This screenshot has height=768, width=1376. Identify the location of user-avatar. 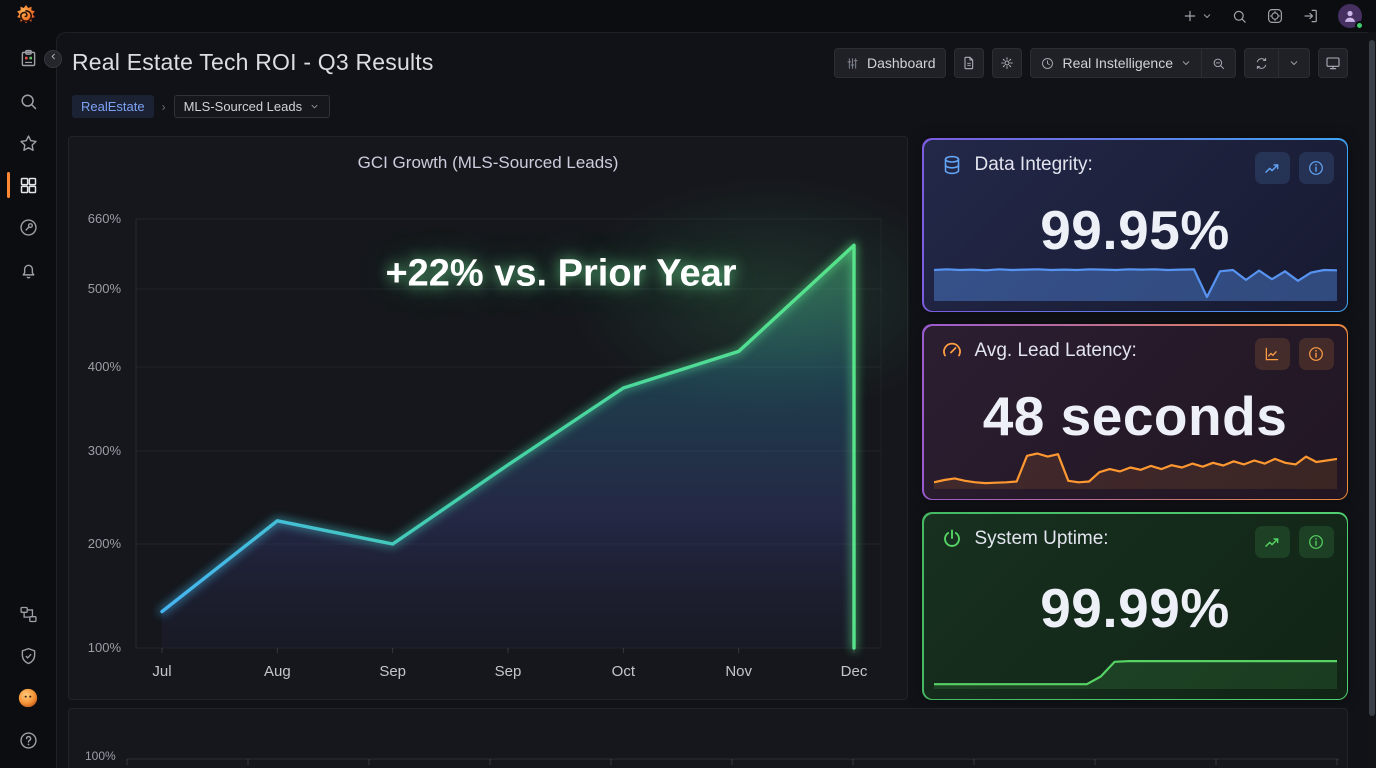
(1351, 17).